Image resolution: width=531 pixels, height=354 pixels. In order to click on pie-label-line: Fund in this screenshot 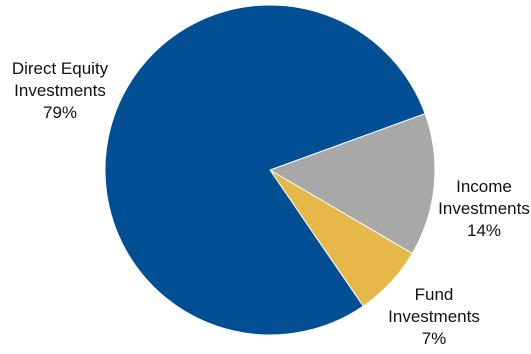, I will do `click(434, 294)`.